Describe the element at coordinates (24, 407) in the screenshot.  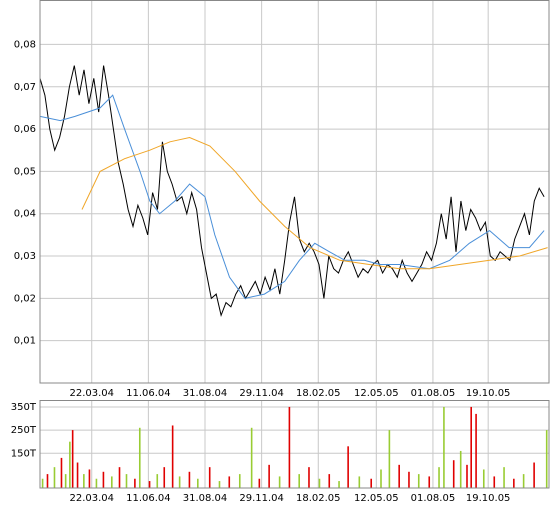
I see `y-tick-label: 350T` at that location.